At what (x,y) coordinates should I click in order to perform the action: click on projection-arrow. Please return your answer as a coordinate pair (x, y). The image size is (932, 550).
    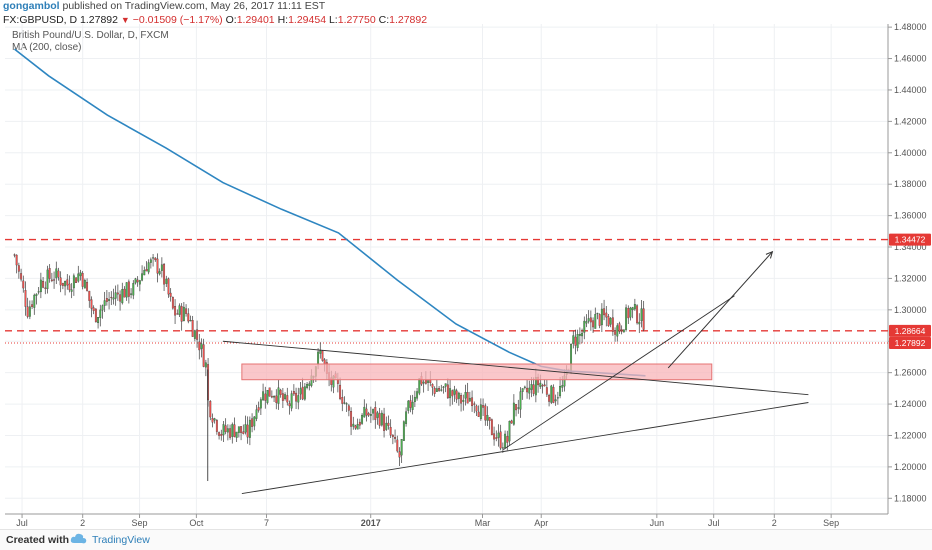
    Looking at the image, I should click on (720, 310).